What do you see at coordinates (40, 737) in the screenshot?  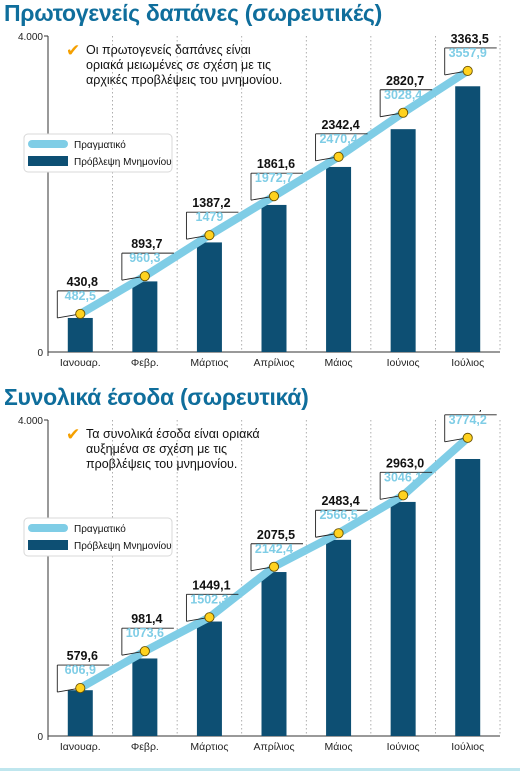 I see `revenue-y-tick-label: 0` at bounding box center [40, 737].